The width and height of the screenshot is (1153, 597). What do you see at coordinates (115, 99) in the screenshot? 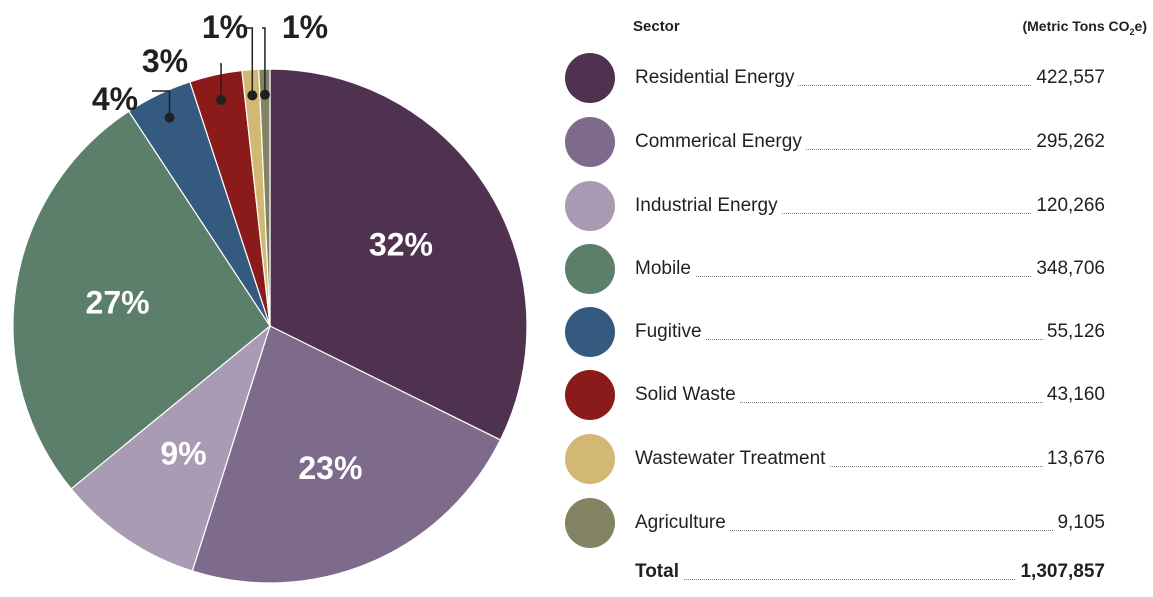
I see `slice-percent-label: 4%` at bounding box center [115, 99].